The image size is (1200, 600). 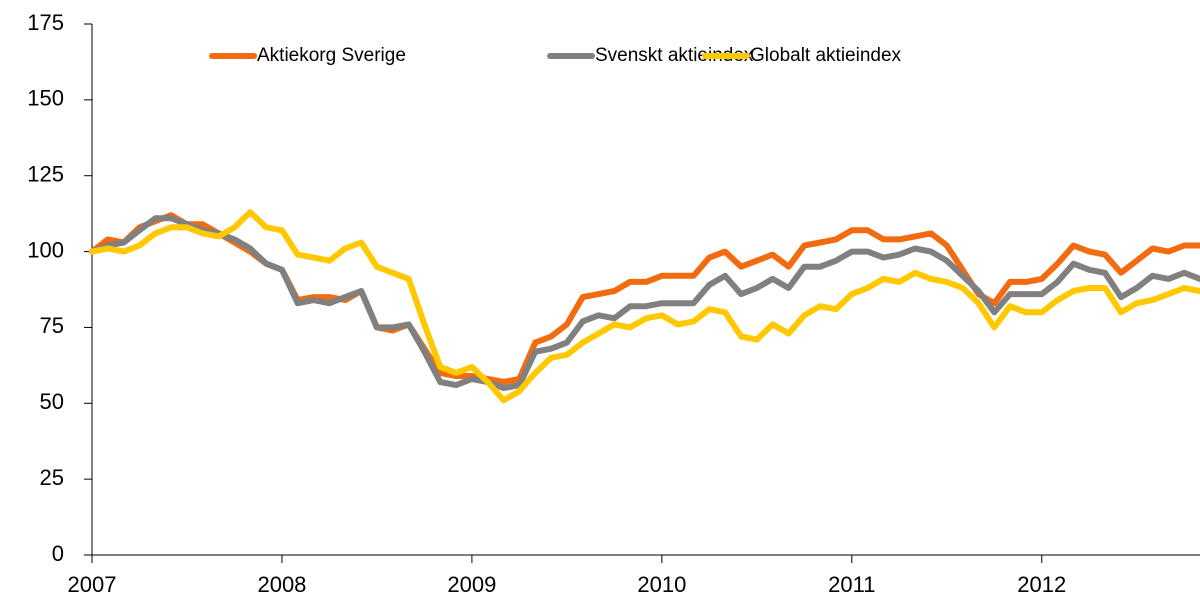 What do you see at coordinates (52, 325) in the screenshot?
I see `y-tick-label: 75` at bounding box center [52, 325].